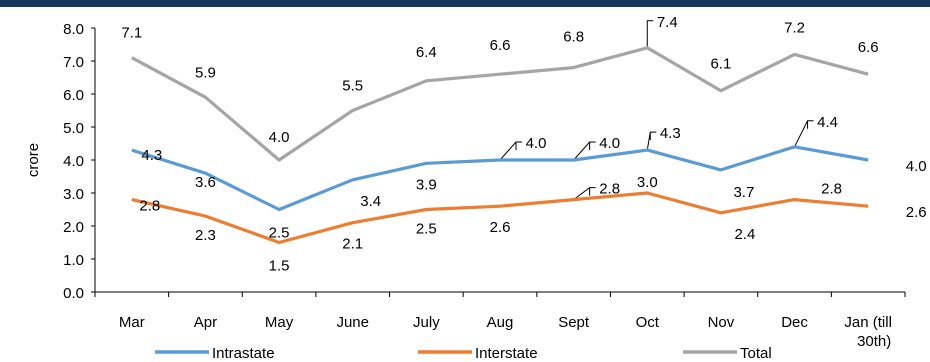 The width and height of the screenshot is (930, 362). I want to click on y-tick-label: 3.0, so click(73, 194).